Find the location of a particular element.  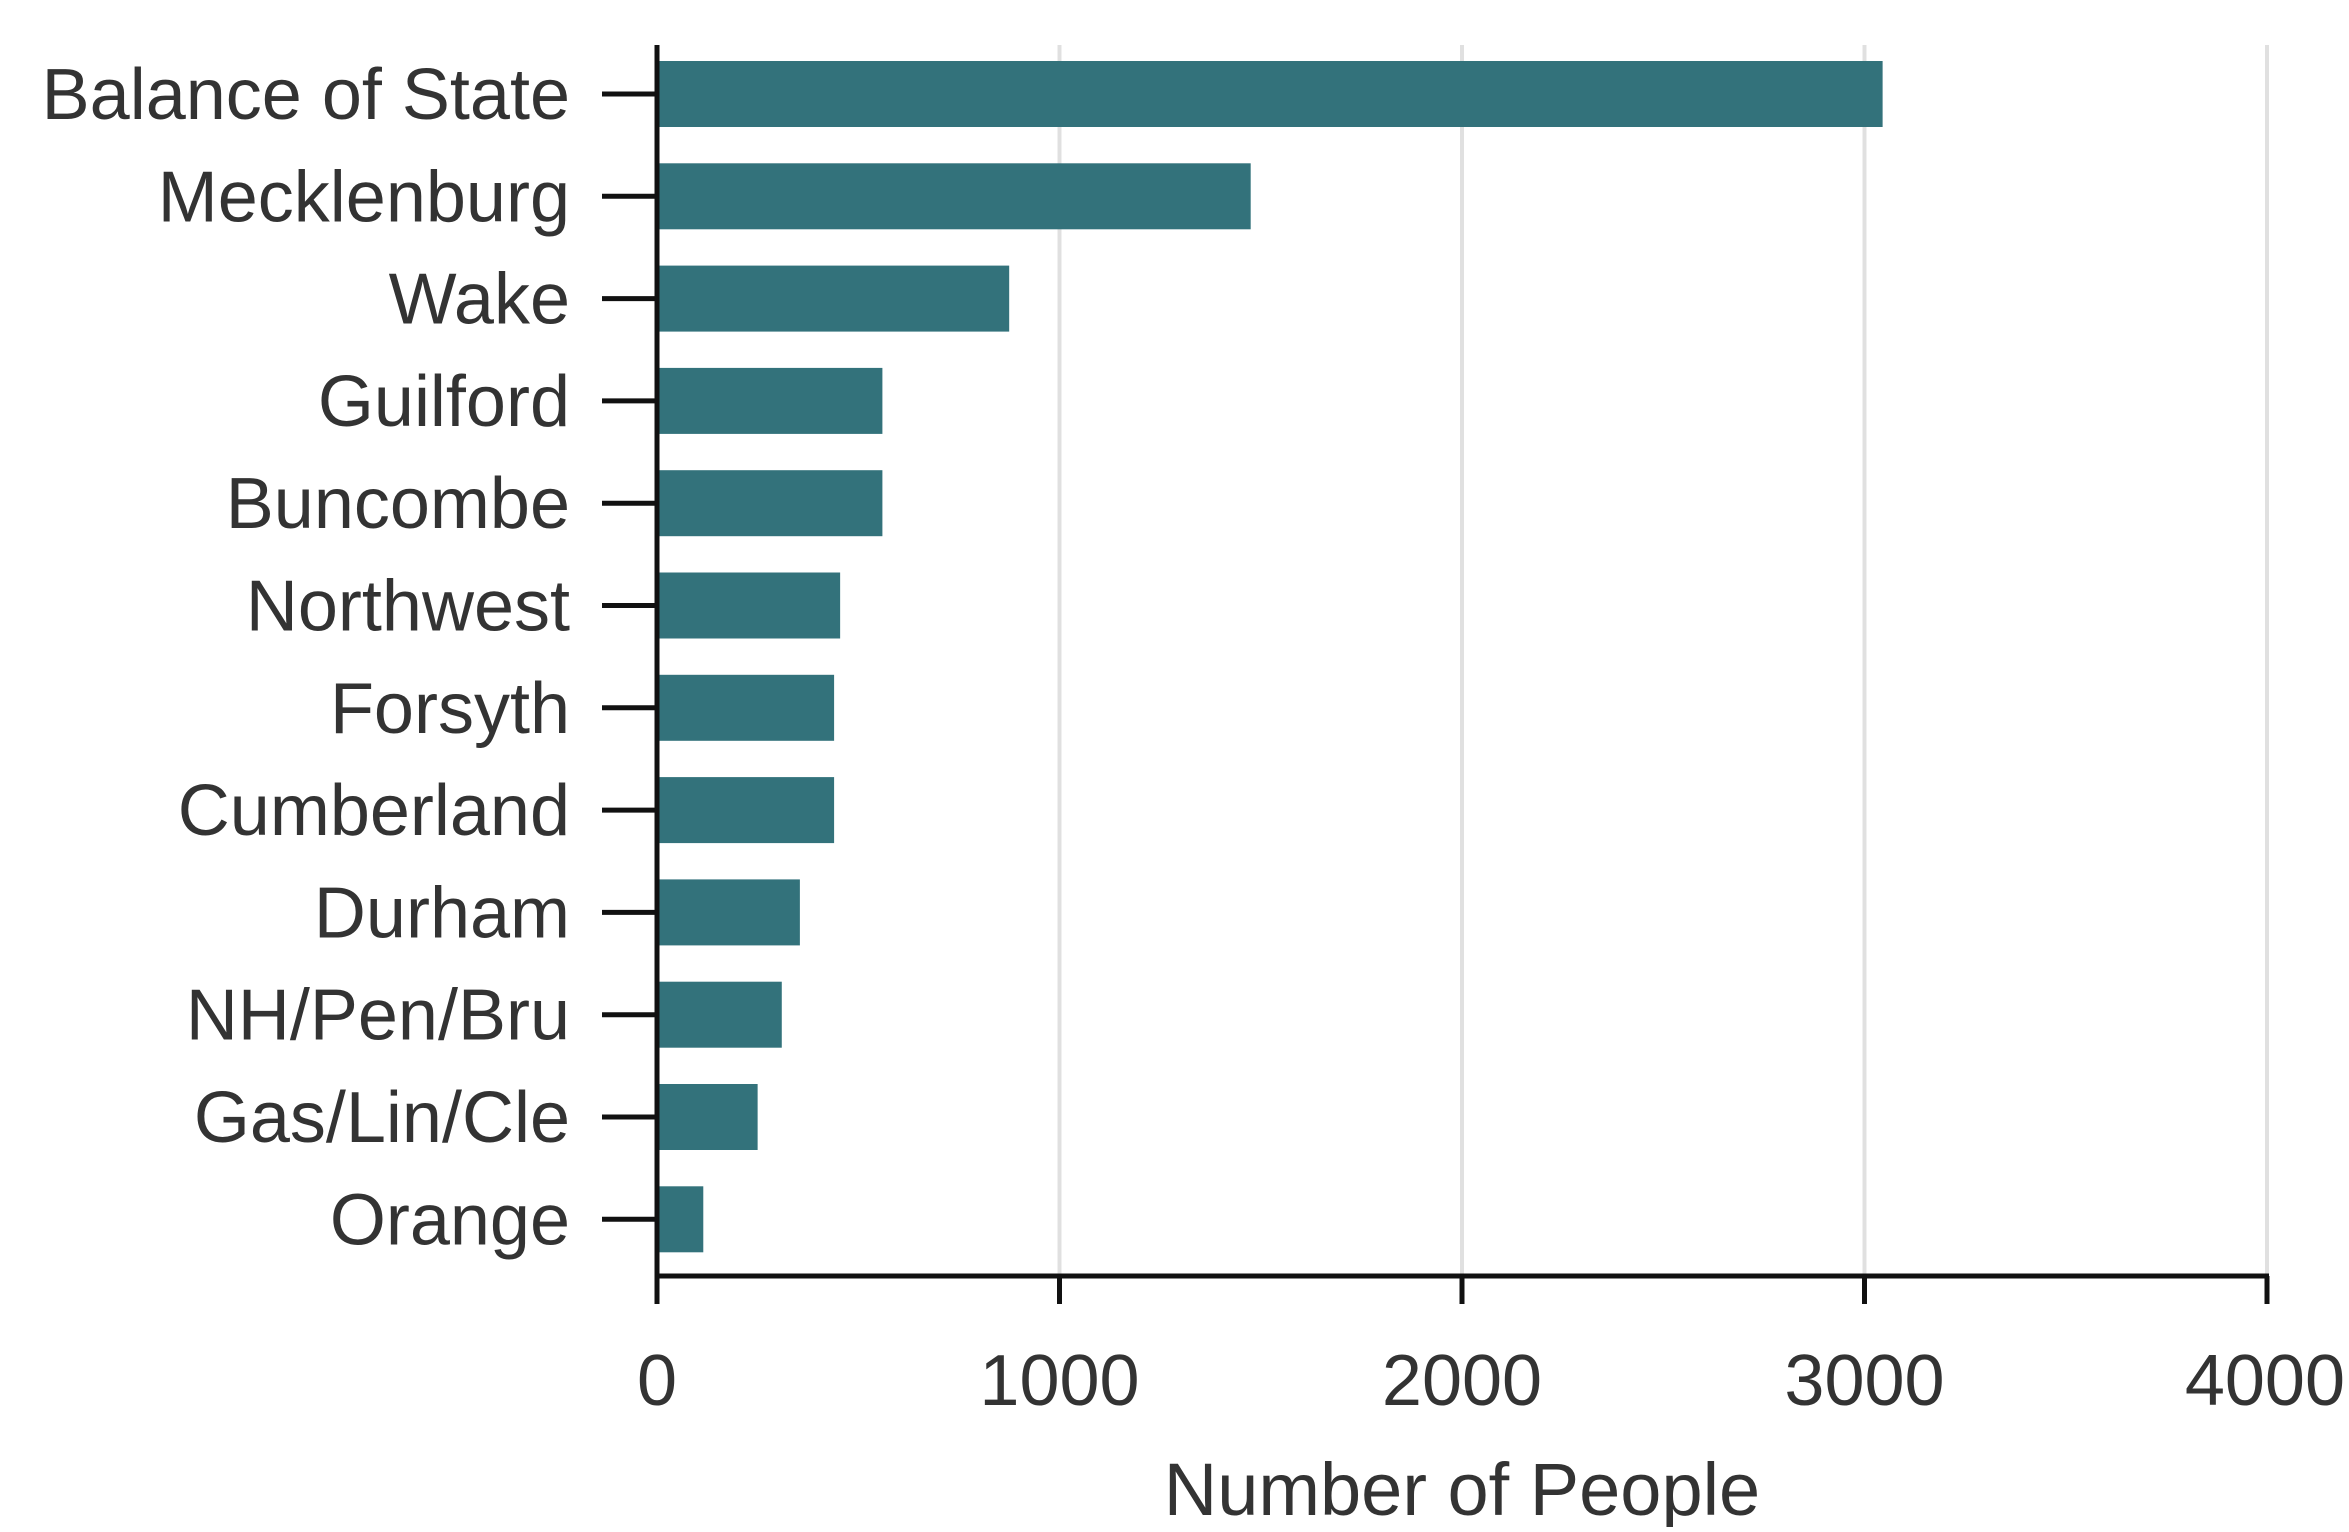

x-tick-label: 4000 is located at coordinates (2265, 1381).